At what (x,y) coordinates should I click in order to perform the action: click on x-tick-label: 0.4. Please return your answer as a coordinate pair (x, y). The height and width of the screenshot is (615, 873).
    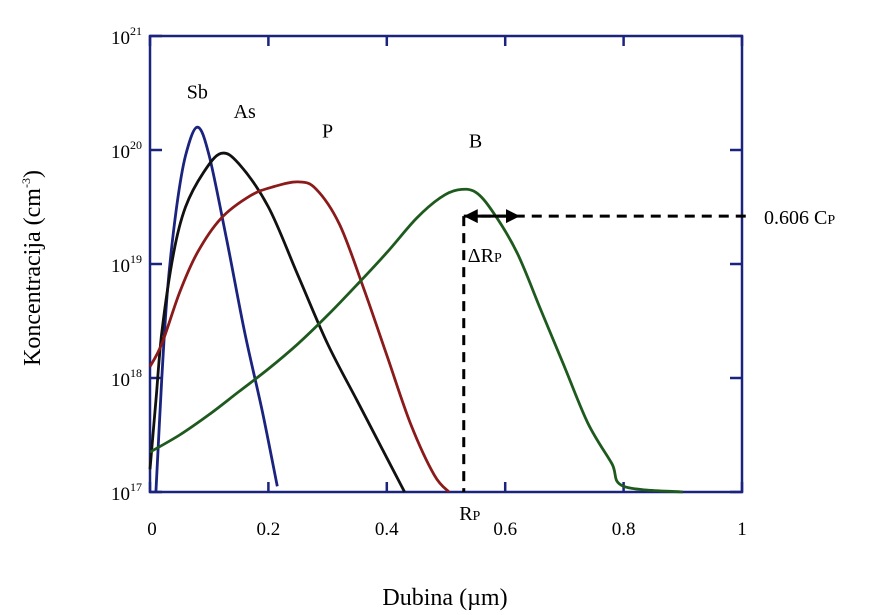
    Looking at the image, I should click on (387, 529).